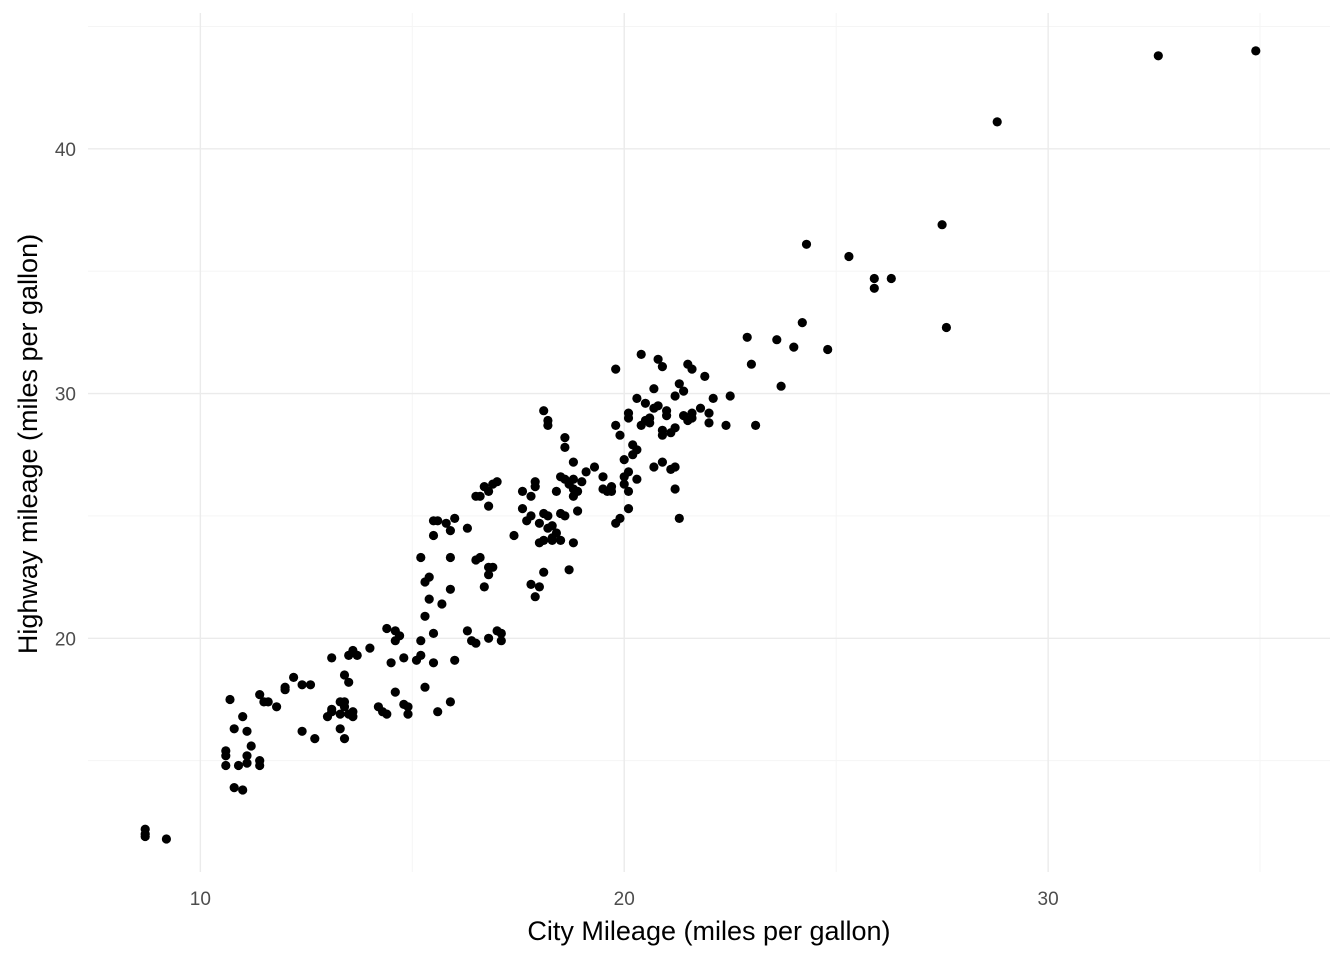 Image resolution: width=1344 pixels, height=960 pixels. I want to click on y-tick-label: 30, so click(65, 395).